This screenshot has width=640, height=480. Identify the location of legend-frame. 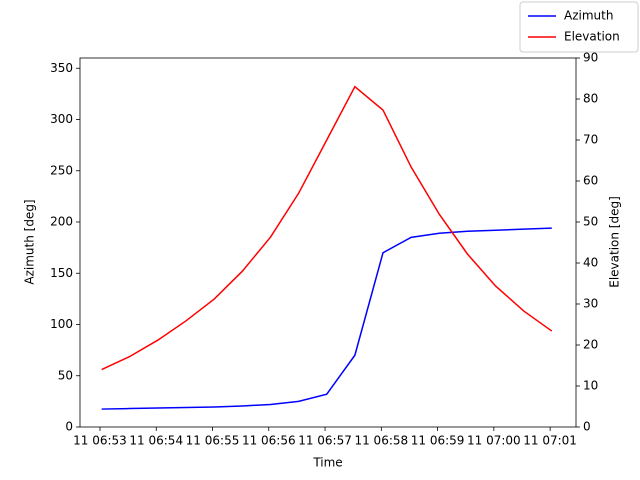
(579, 27).